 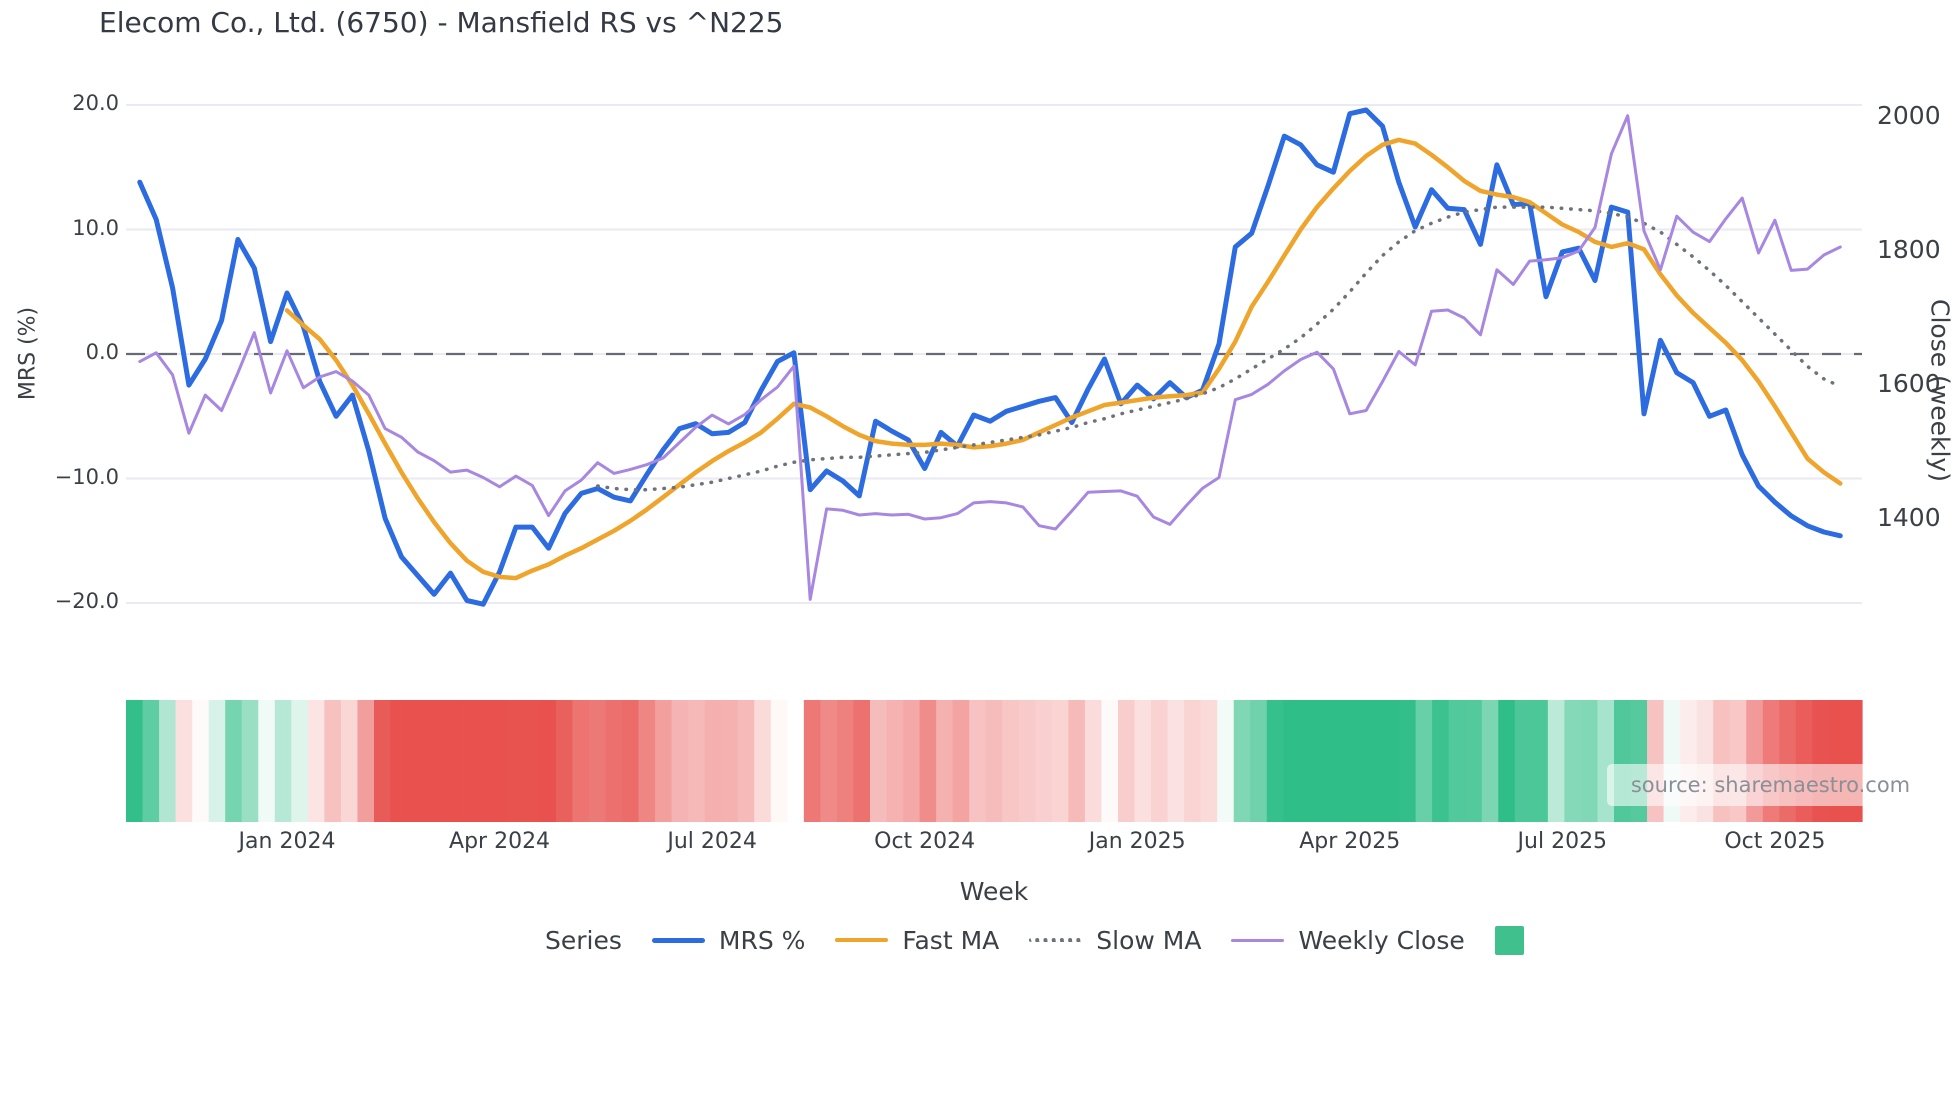 What do you see at coordinates (1775, 841) in the screenshot?
I see `x-axis-tick: Oct 2025` at bounding box center [1775, 841].